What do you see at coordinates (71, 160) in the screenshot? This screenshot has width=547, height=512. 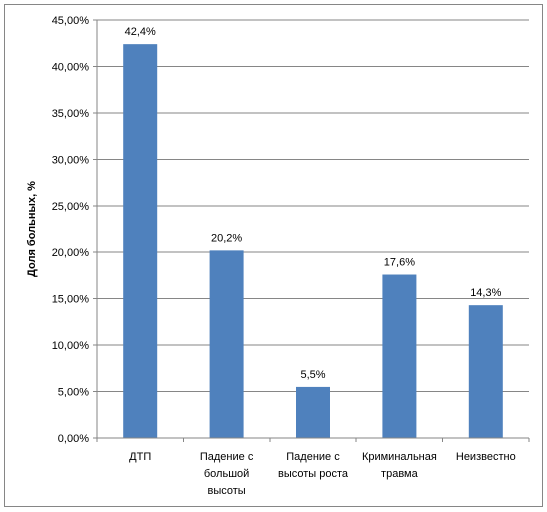 I see `y-tick-label: 30,00%` at bounding box center [71, 160].